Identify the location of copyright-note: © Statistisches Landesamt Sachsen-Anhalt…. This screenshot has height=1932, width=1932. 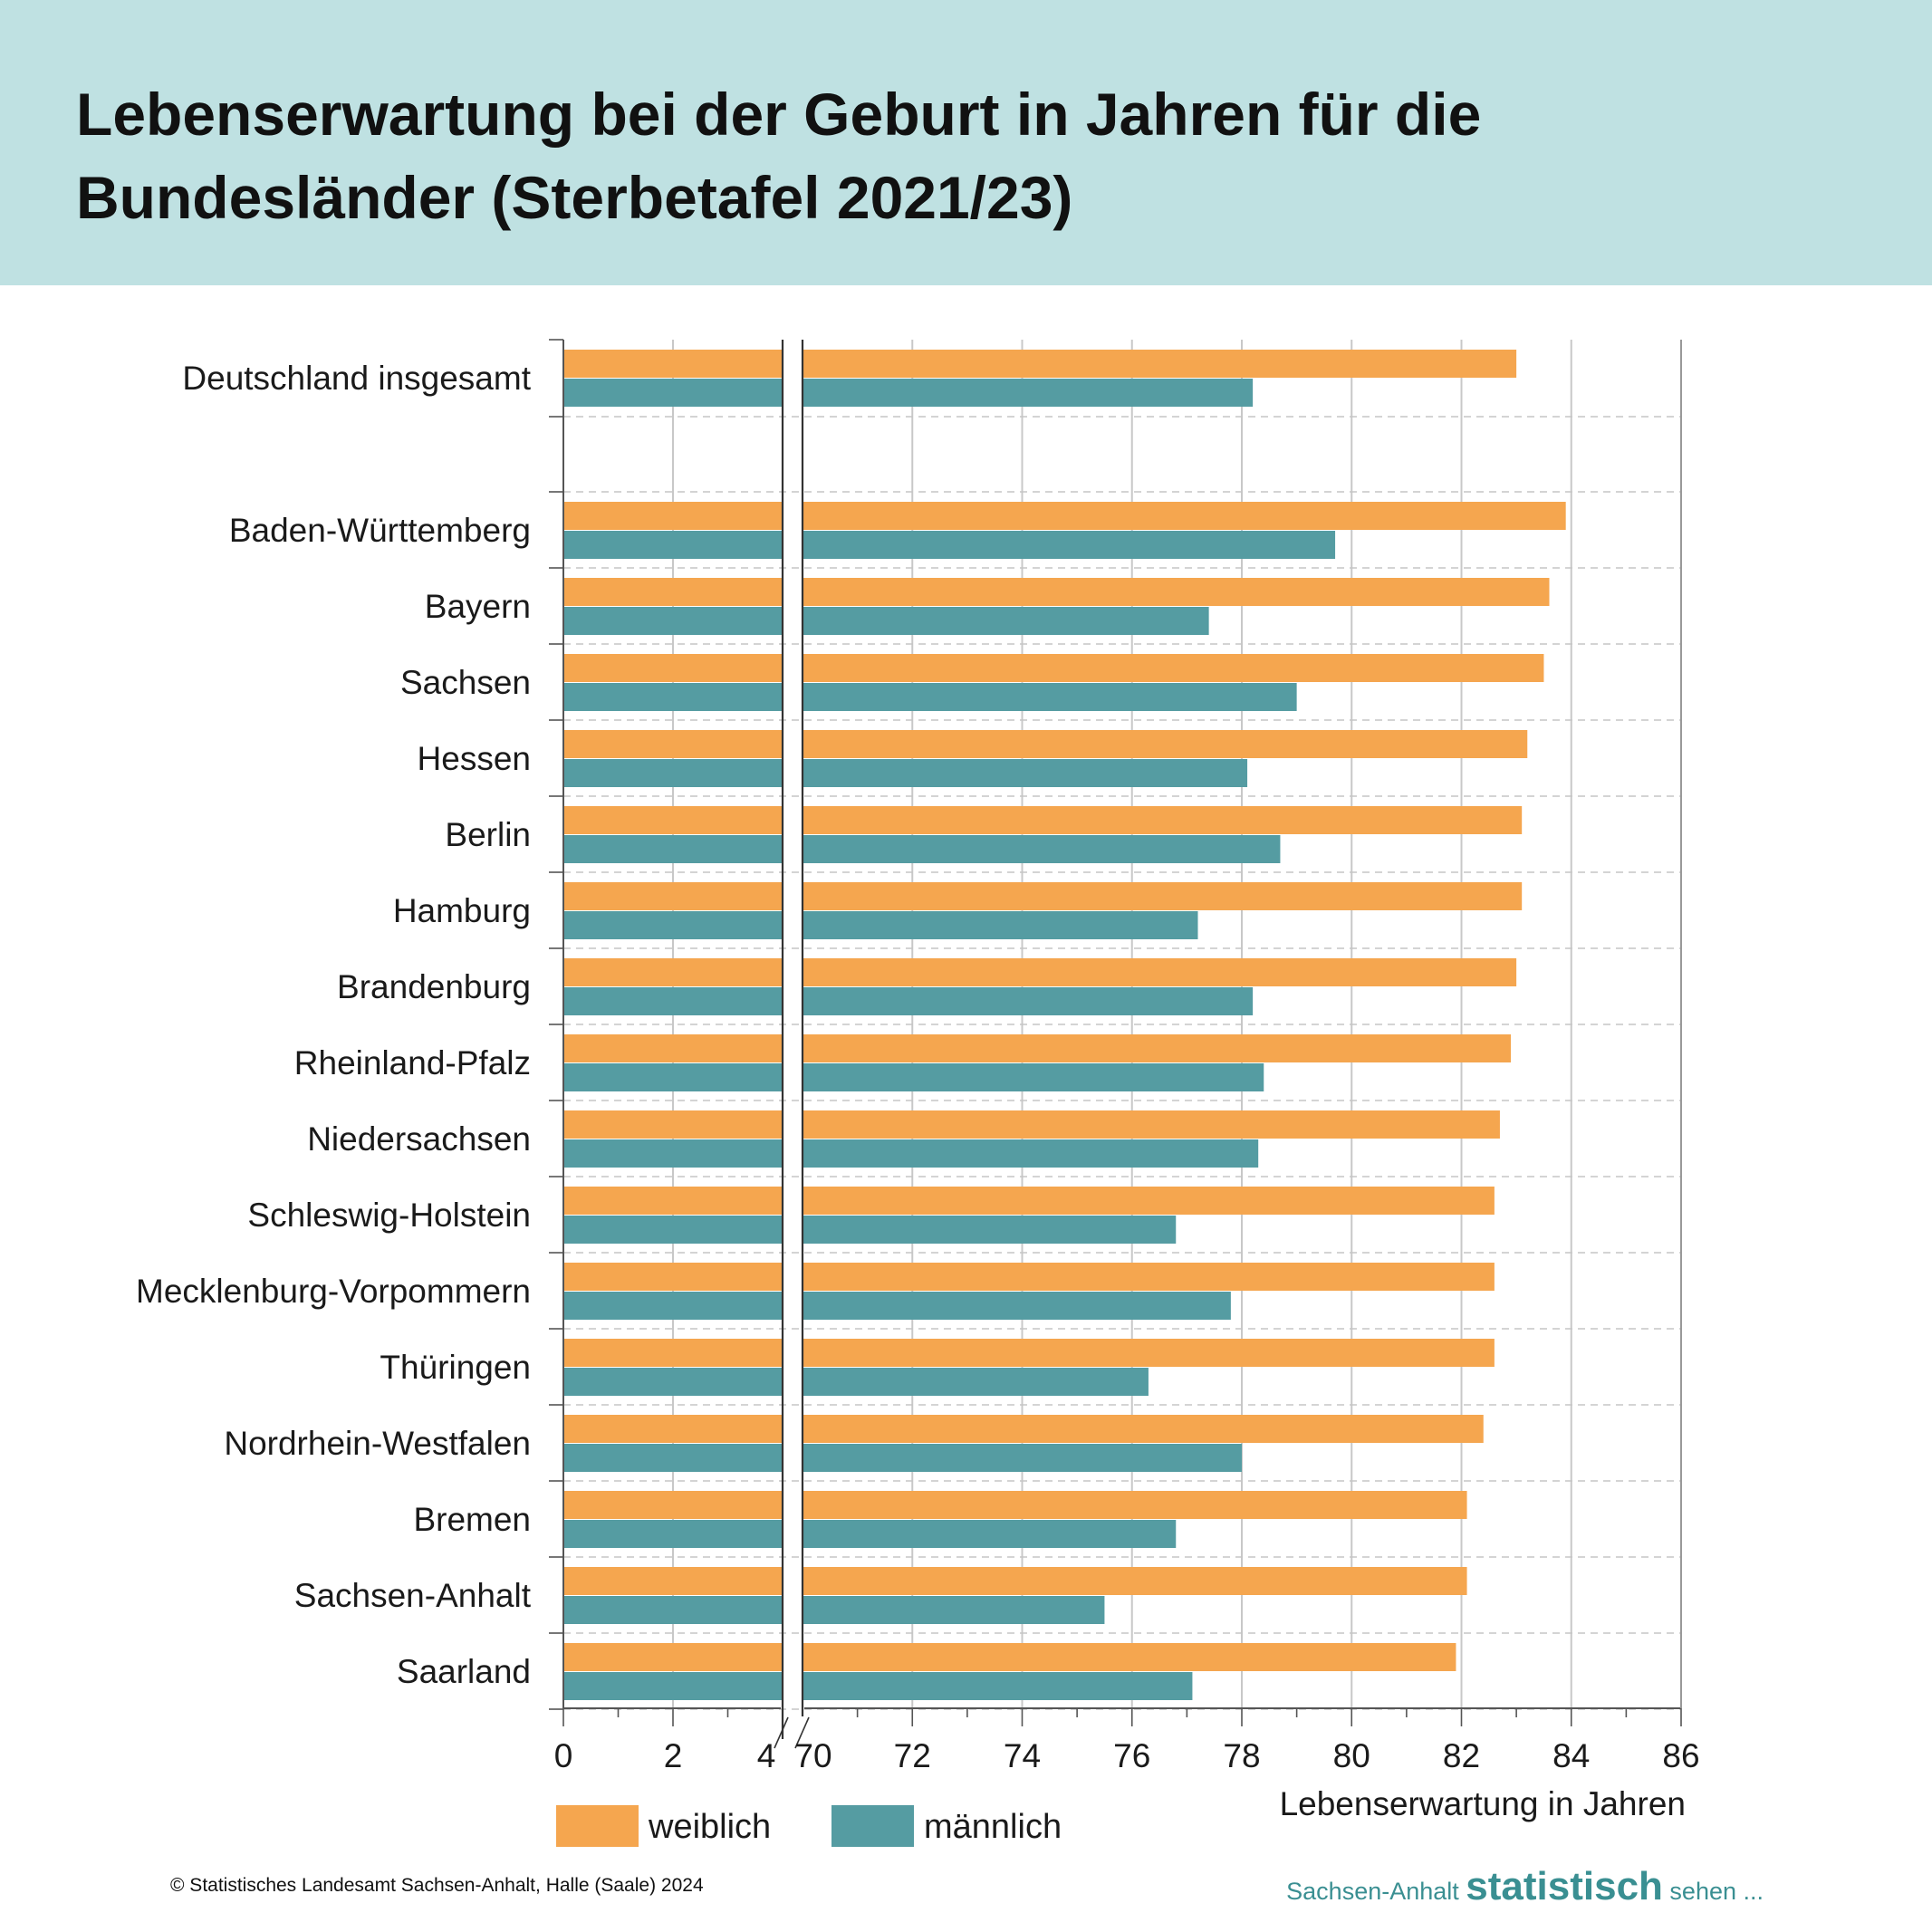
(437, 1885).